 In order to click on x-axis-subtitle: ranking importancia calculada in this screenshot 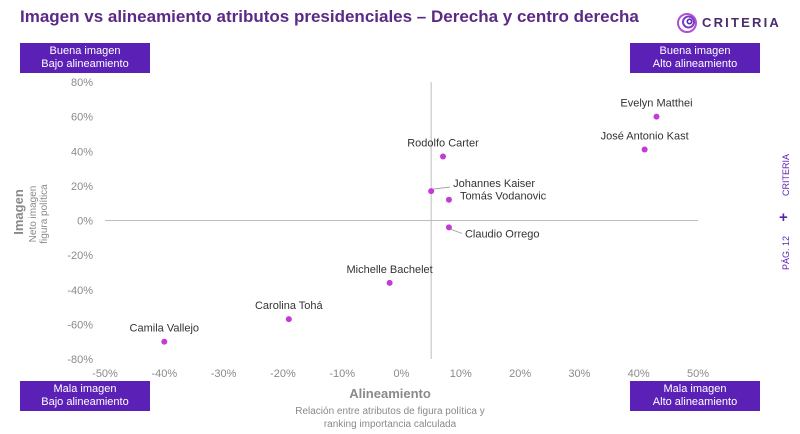, I will do `click(390, 424)`.